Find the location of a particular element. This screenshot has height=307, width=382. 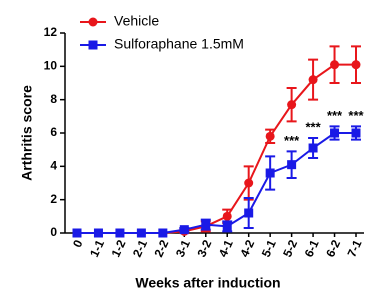

x-tick-label: 4-1 is located at coordinates (226, 248).